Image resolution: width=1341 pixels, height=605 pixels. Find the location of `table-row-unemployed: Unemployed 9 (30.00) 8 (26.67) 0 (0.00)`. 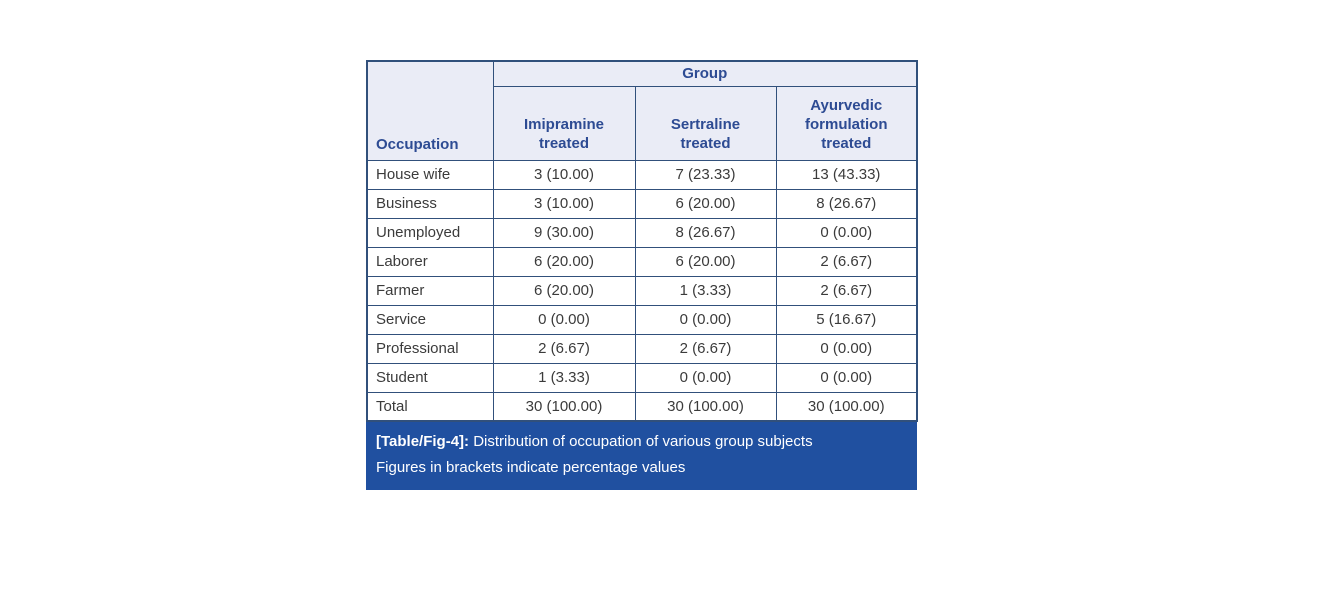

table-row-unemployed: Unemployed 9 (30.00) 8 (26.67) 0 (0.00) is located at coordinates (642, 232).